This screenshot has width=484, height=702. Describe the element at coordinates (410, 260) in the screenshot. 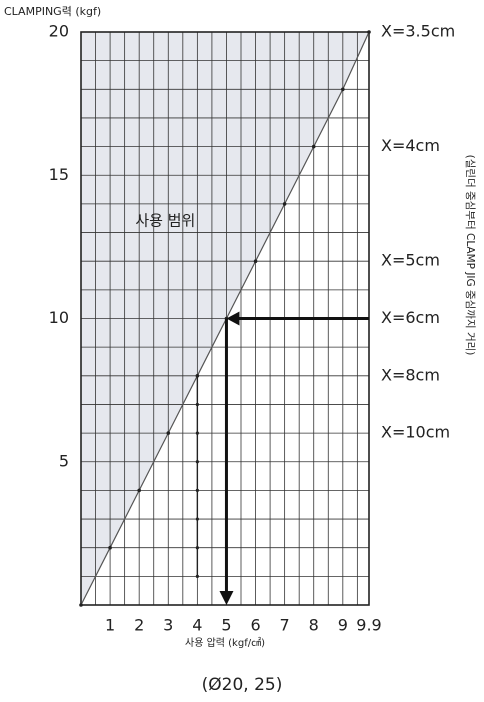

I see `annotation: X=5cm` at that location.